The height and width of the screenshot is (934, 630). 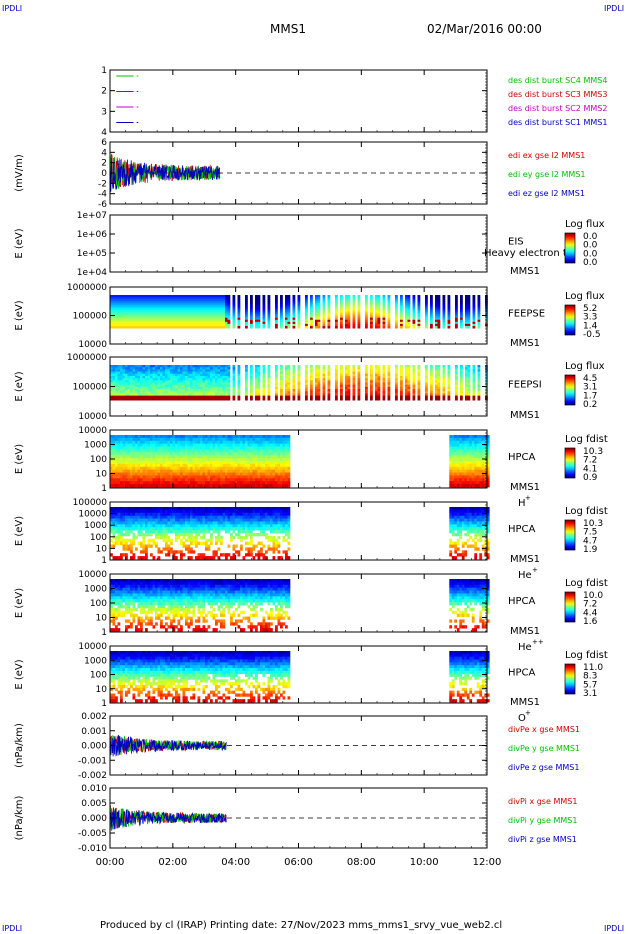 What do you see at coordinates (528, 253) in the screenshot?
I see `overlay-label: Heavy electron tc` at bounding box center [528, 253].